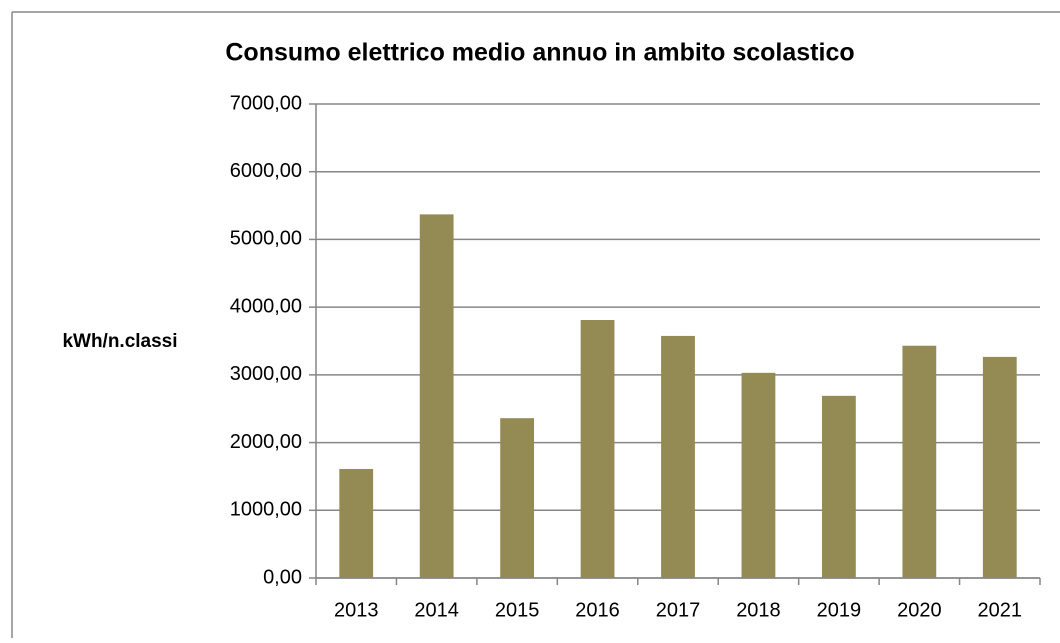 The width and height of the screenshot is (1060, 643). What do you see at coordinates (266, 510) in the screenshot?
I see `y-tick-label: 1000,00` at bounding box center [266, 510].